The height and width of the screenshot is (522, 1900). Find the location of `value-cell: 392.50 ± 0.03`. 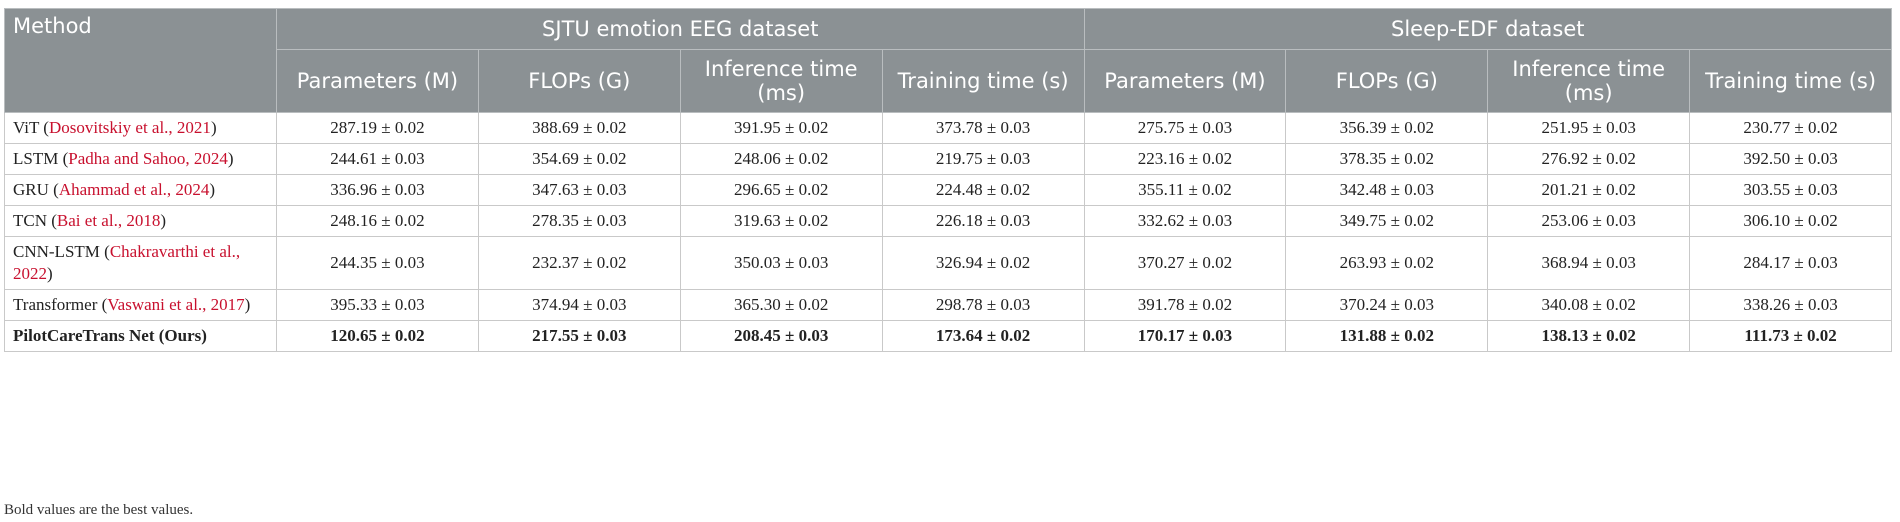

value-cell: 392.50 ± 0.03 is located at coordinates (1790, 159).